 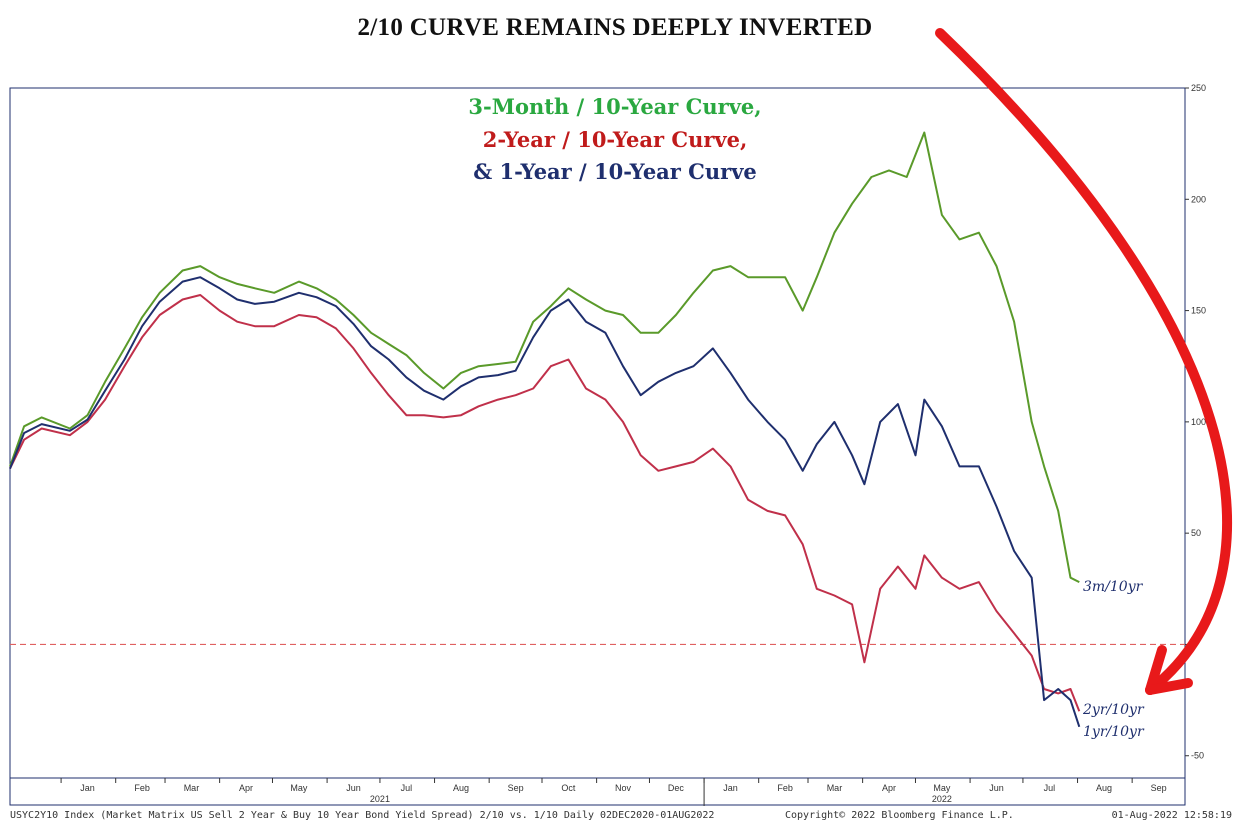 What do you see at coordinates (1114, 732) in the screenshot?
I see `series-label-1y: 1yr/10yr` at bounding box center [1114, 732].